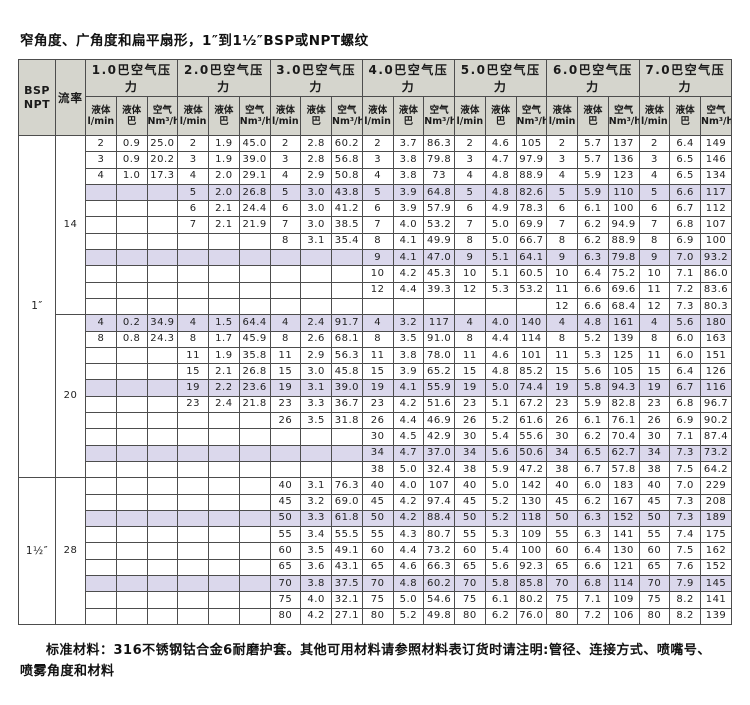 The image size is (750, 705). Describe the element at coordinates (224, 339) in the screenshot. I see `data-cell: 1.7` at that location.